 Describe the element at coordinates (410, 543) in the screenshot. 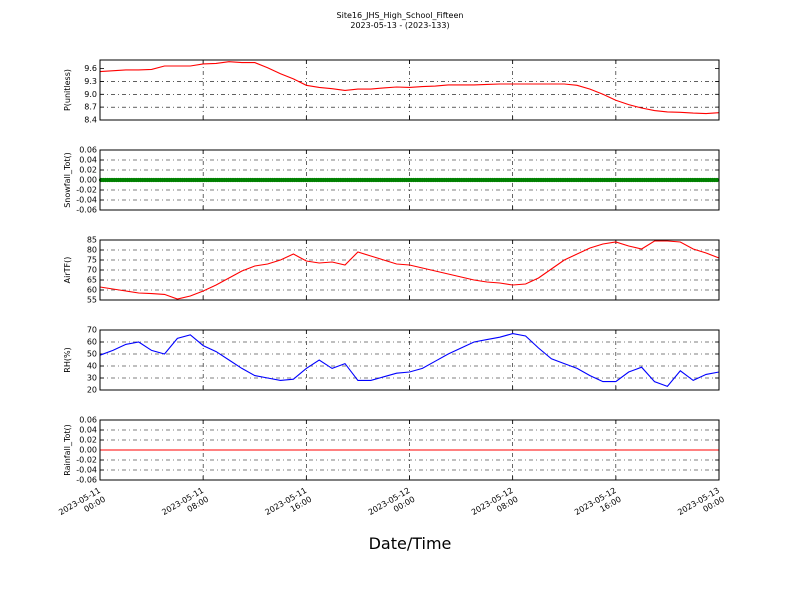

I see `x-axis-title: Date/Time` at that location.